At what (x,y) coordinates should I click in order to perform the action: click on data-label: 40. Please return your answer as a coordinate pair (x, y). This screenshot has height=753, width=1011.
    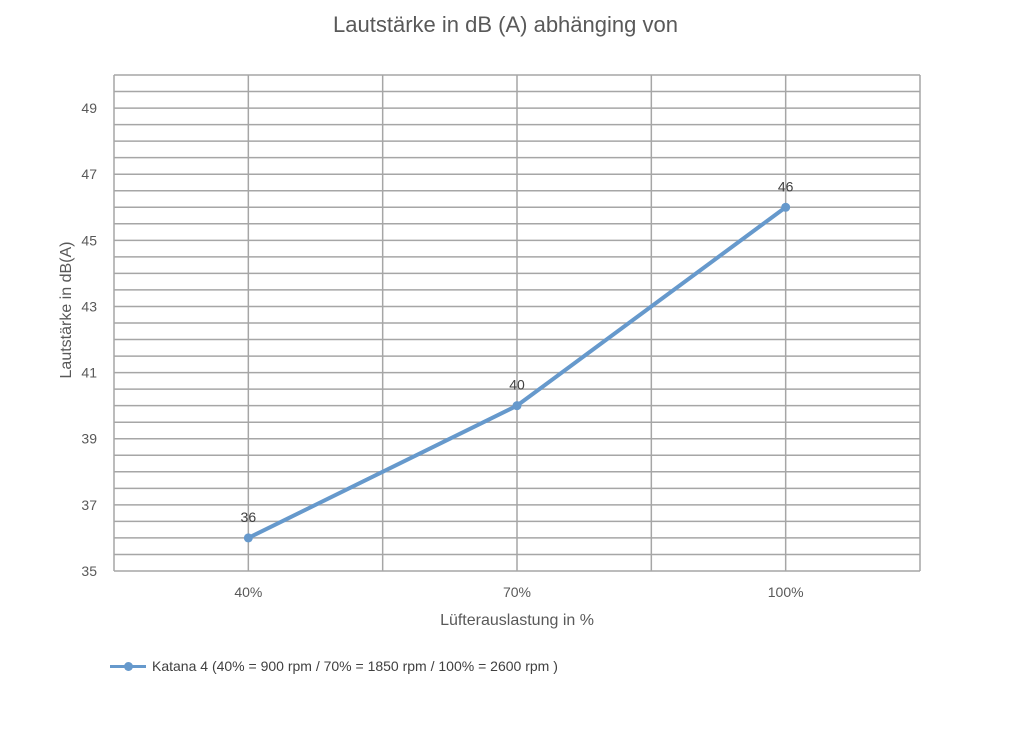
    Looking at the image, I should click on (517, 385).